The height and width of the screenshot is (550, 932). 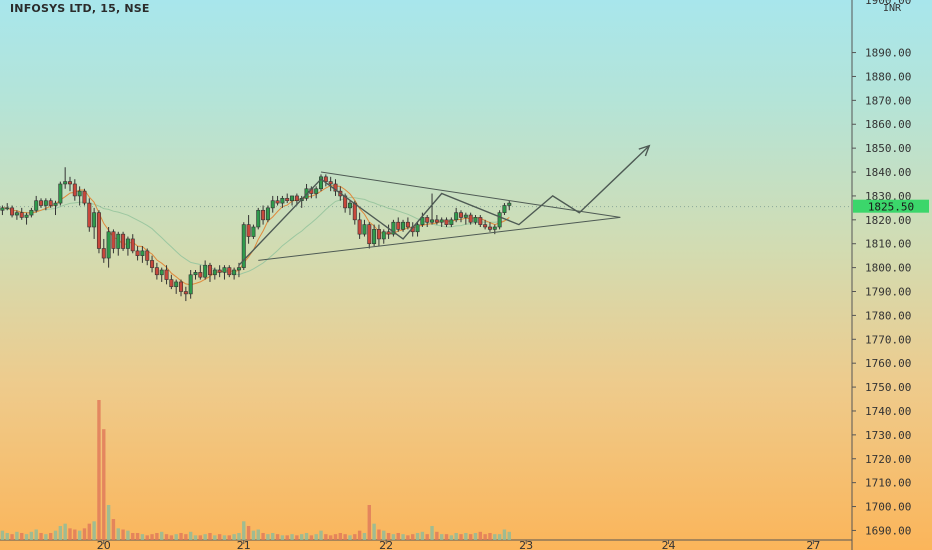 I want to click on y-tick-label: 1720.00, so click(x=888, y=459).